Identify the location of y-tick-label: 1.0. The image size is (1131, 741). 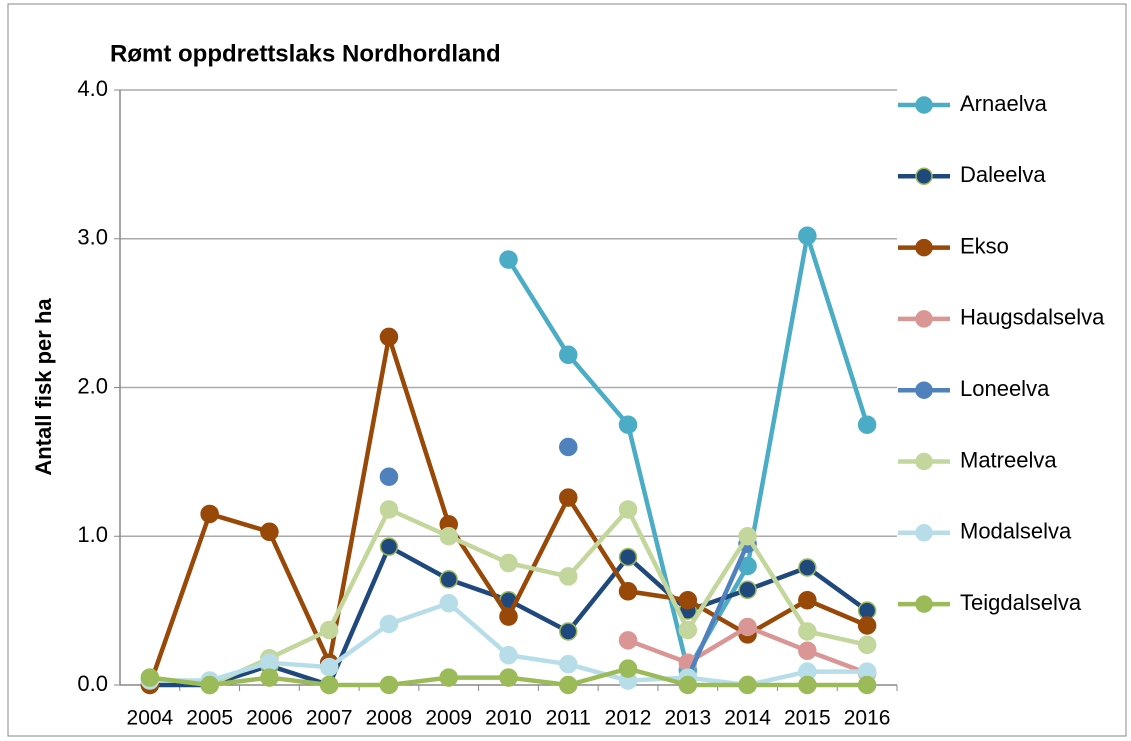
(92, 534).